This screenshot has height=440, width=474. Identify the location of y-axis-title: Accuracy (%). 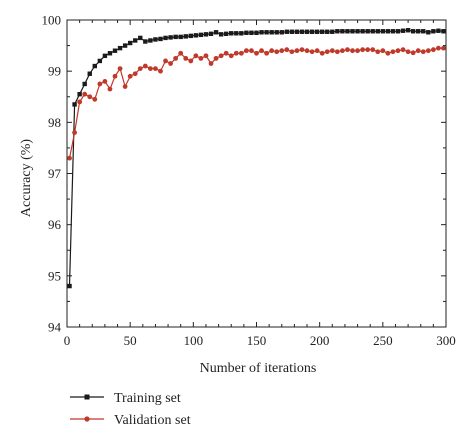
(26, 178).